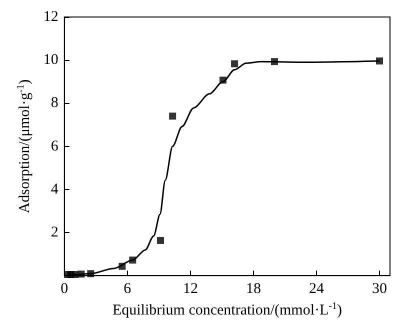 The height and width of the screenshot is (331, 400). What do you see at coordinates (54, 232) in the screenshot?
I see `y-tick-label: 2` at bounding box center [54, 232].